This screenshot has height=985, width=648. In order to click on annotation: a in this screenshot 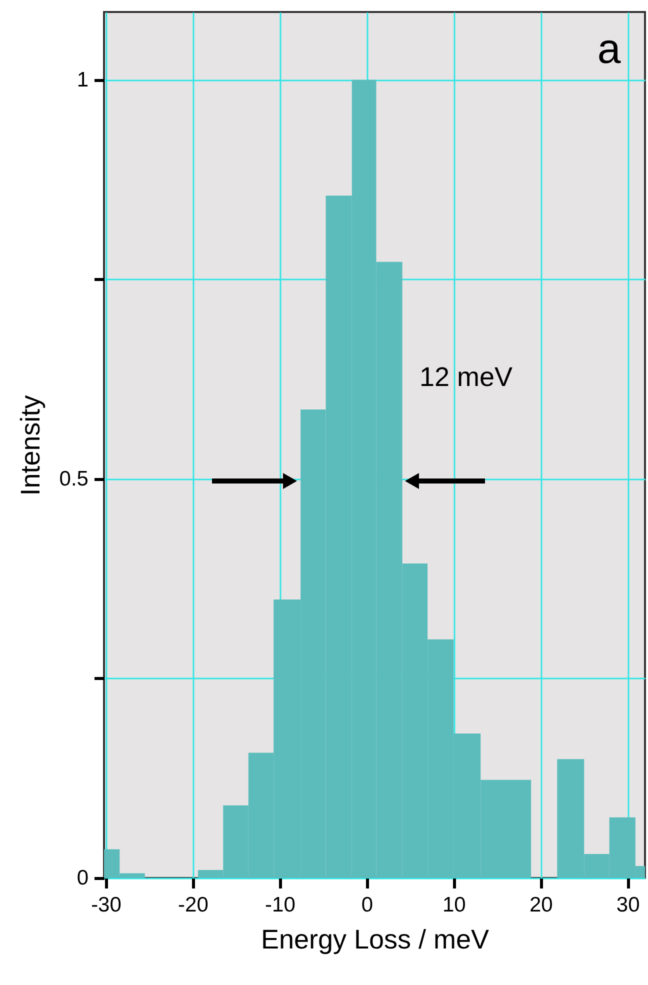, I will do `click(609, 48)`.